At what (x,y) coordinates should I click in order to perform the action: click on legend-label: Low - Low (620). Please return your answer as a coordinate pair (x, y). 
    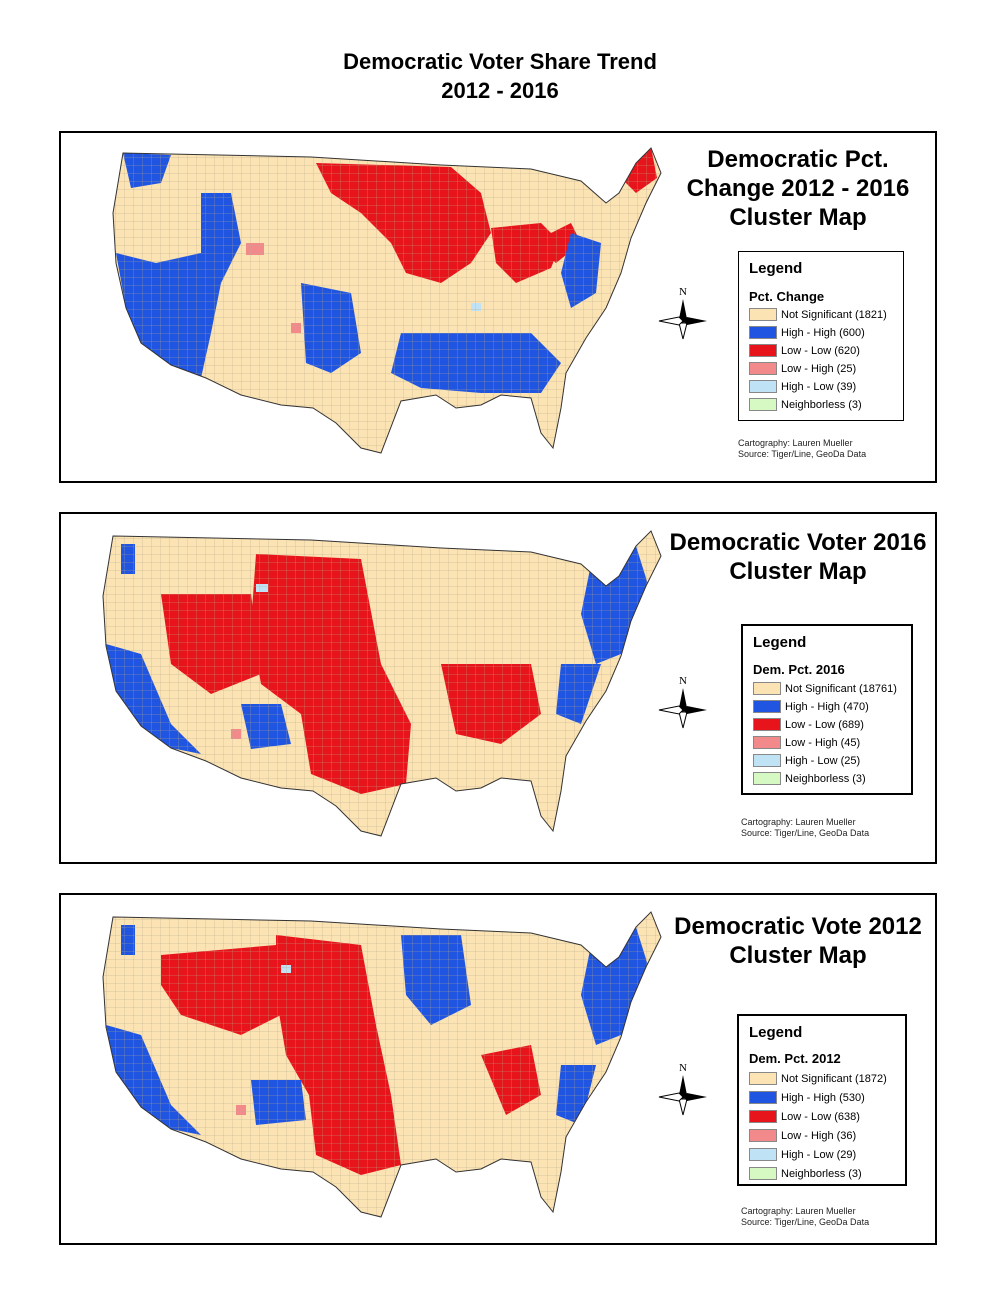
    Looking at the image, I should click on (820, 351).